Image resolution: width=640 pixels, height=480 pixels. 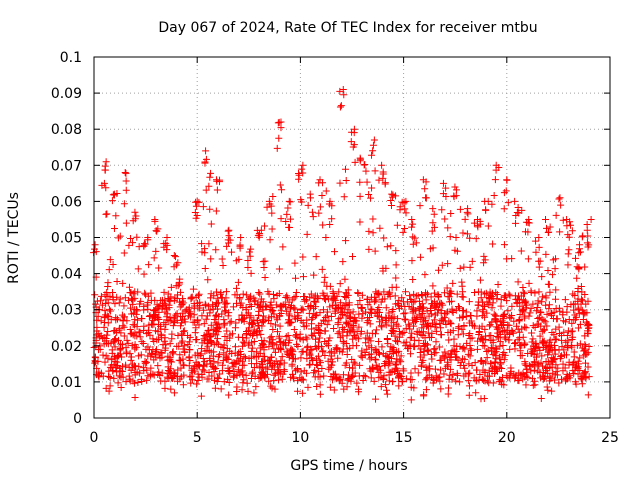 What do you see at coordinates (197, 438) in the screenshot?
I see `x-tick-label-1: 5` at bounding box center [197, 438].